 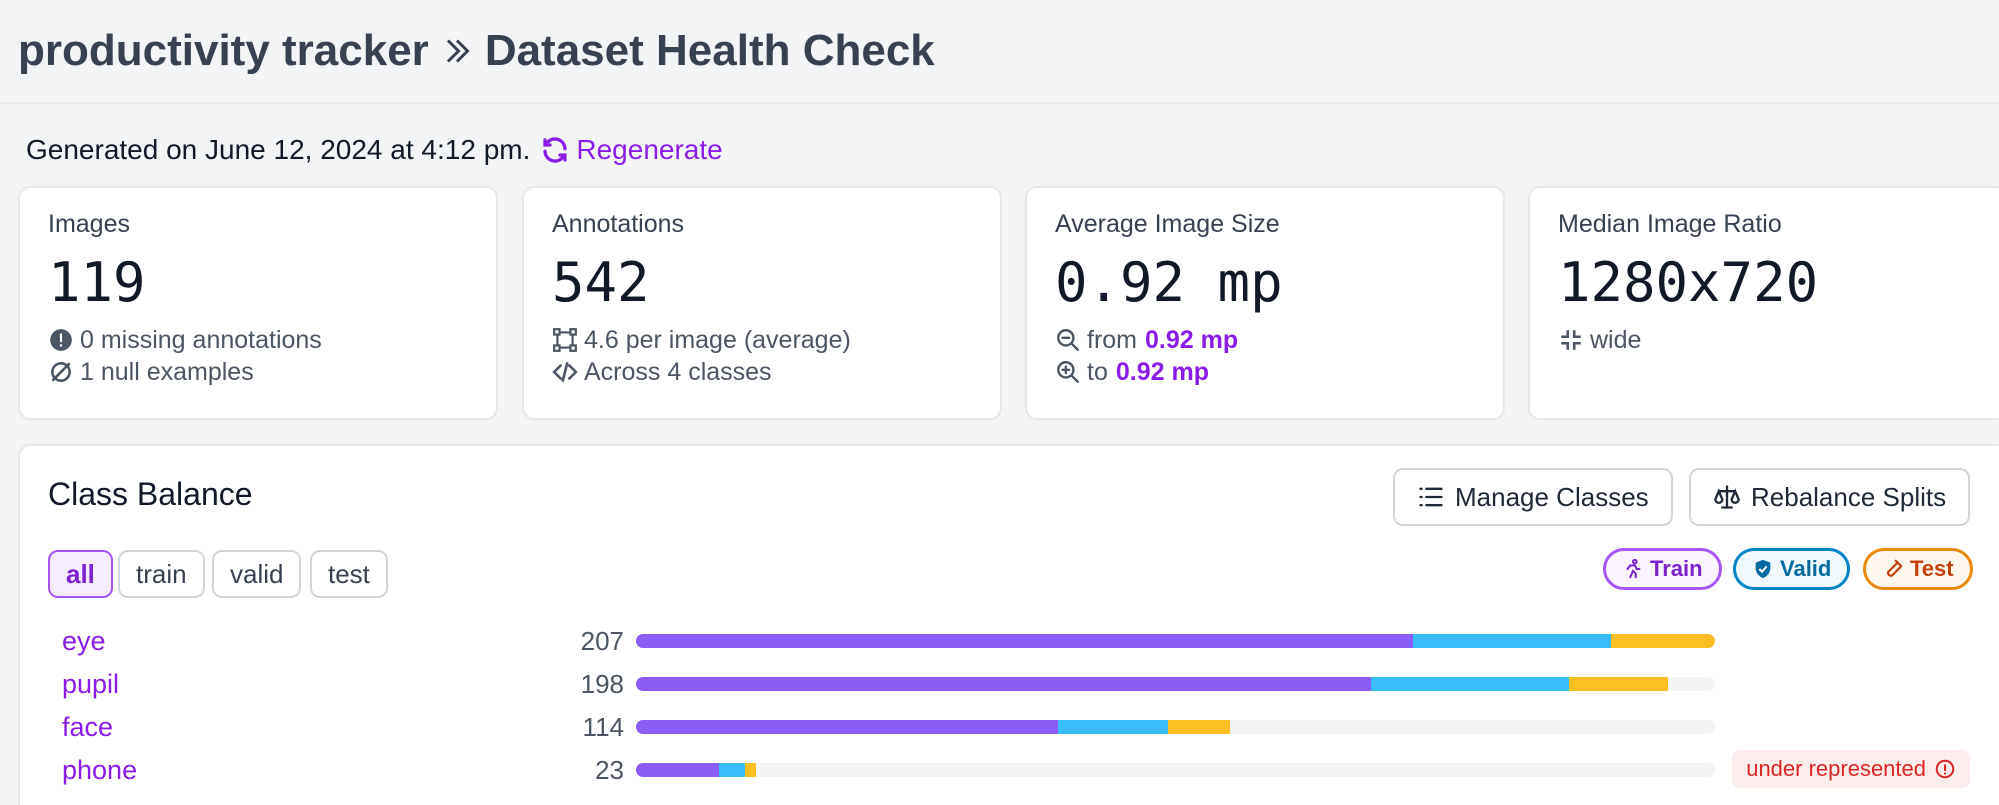 I want to click on size-to: to 0.92 mp, so click(x=1265, y=372).